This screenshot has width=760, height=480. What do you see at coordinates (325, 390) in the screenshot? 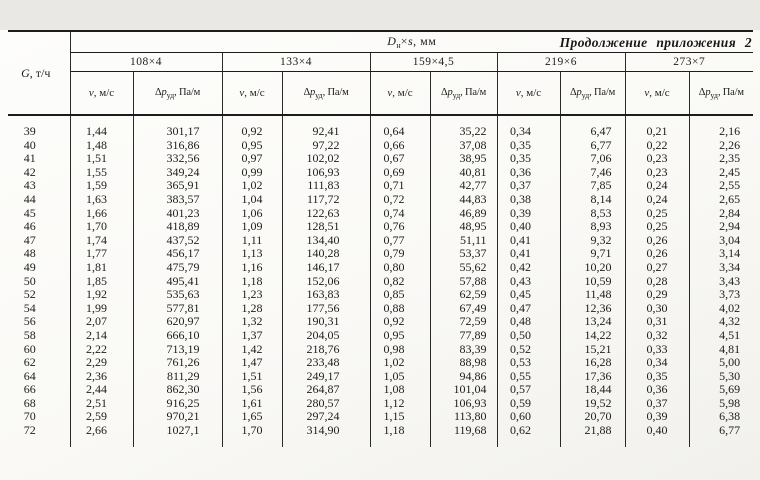
I see `cell-pressure-drop: 264,87` at bounding box center [325, 390].